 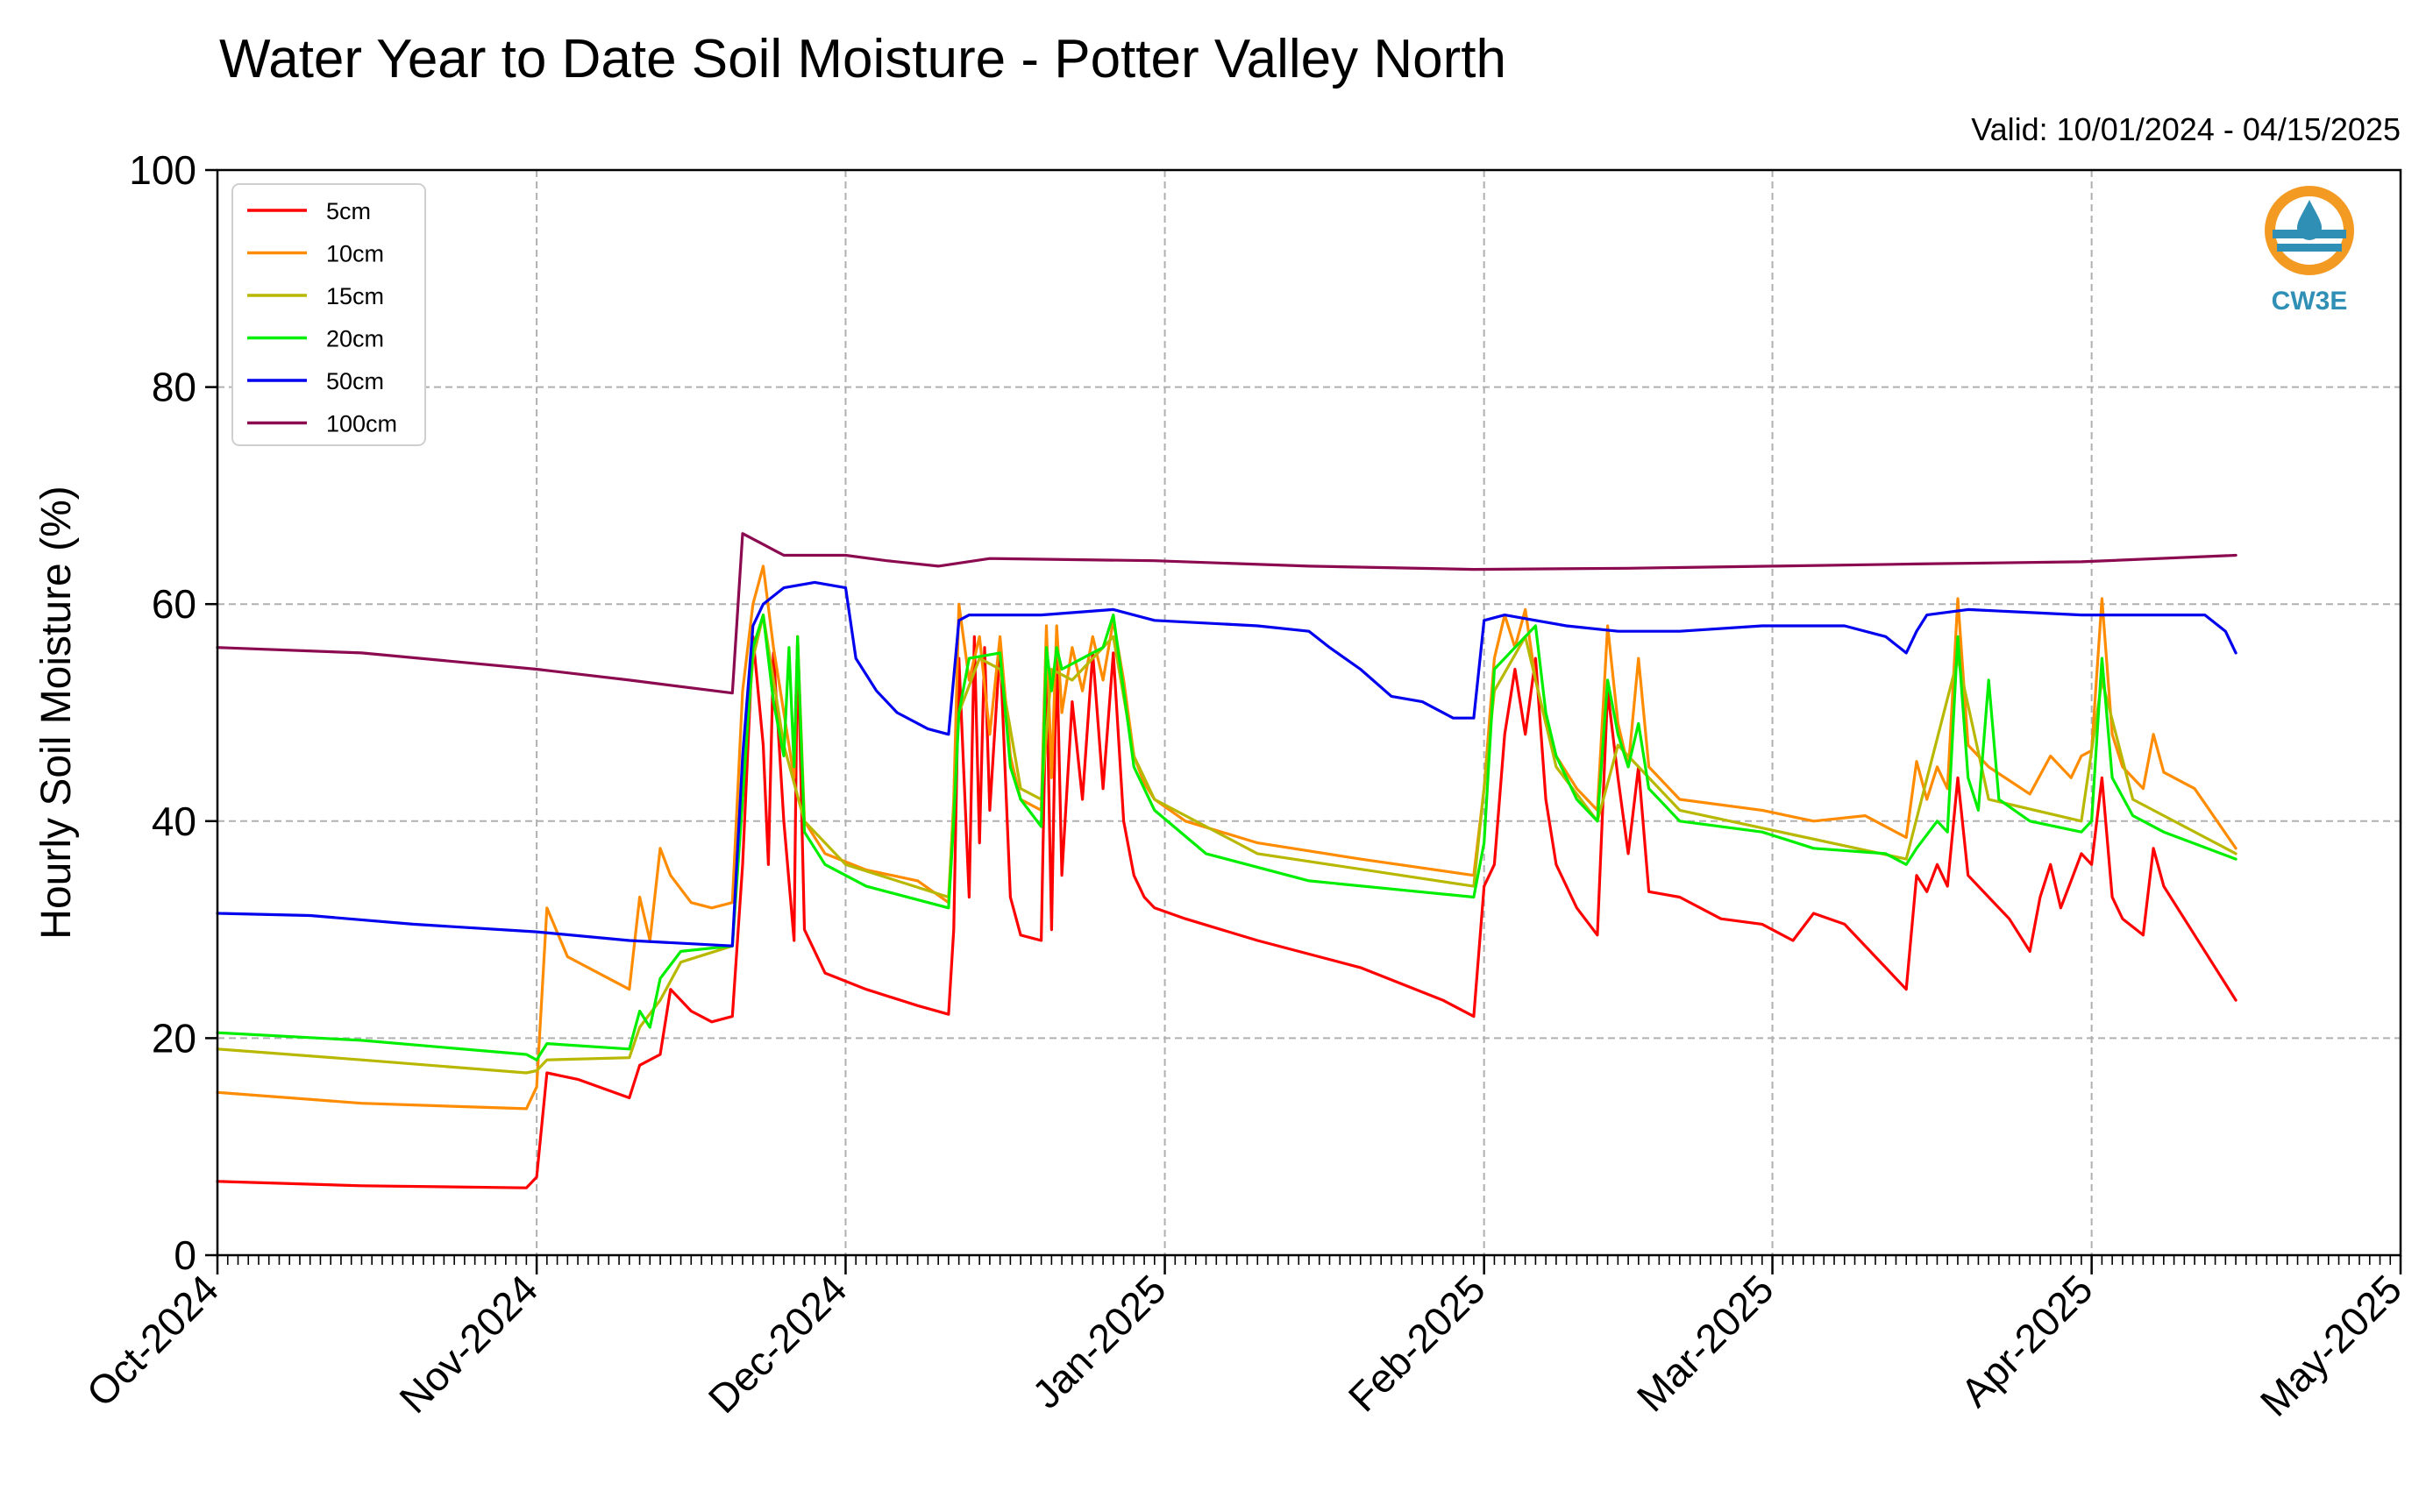 What do you see at coordinates (2027, 1341) in the screenshot?
I see `x-tick-label: Apr-2025` at bounding box center [2027, 1341].